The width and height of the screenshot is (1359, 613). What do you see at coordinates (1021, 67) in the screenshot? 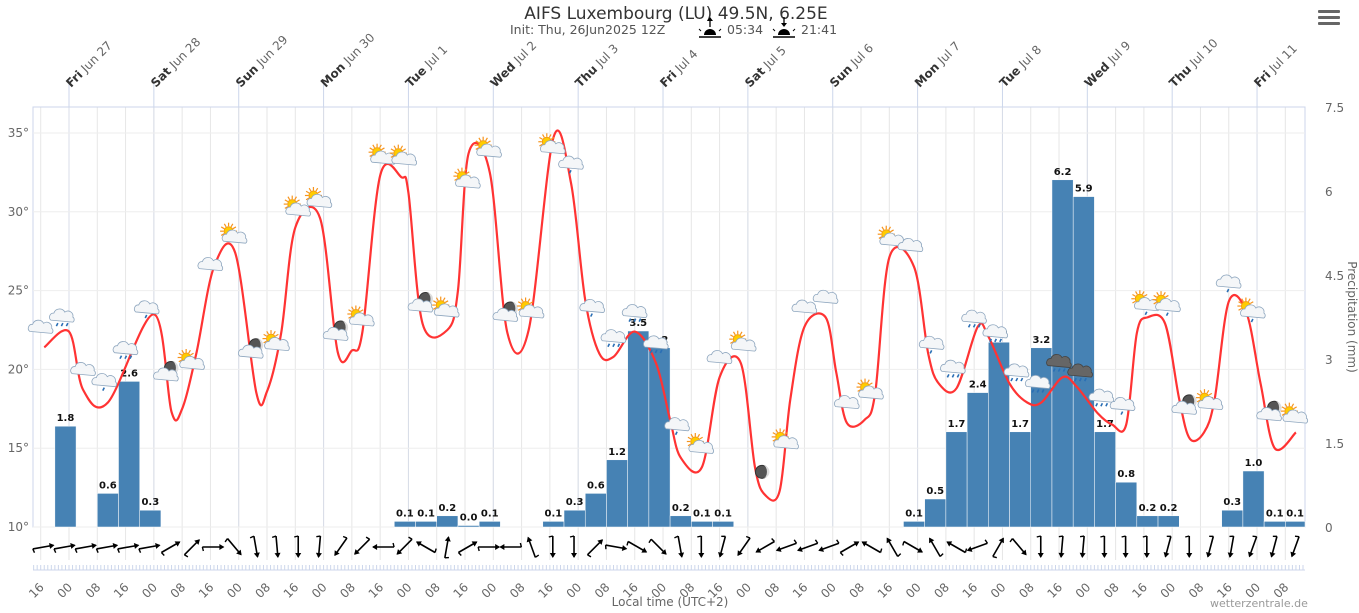
I see `date-label: Tue Jul 8` at bounding box center [1021, 67].